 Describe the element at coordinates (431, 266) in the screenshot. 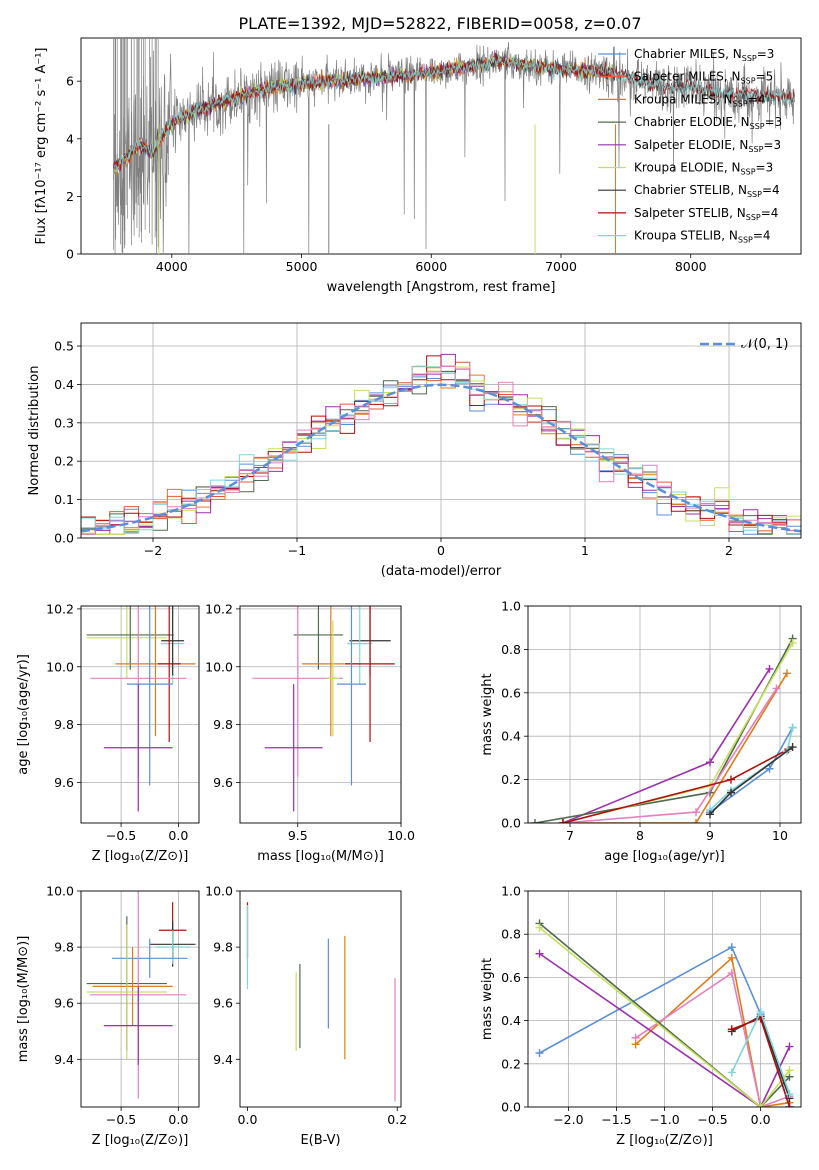

I see `x-tick-label: 6000` at that location.